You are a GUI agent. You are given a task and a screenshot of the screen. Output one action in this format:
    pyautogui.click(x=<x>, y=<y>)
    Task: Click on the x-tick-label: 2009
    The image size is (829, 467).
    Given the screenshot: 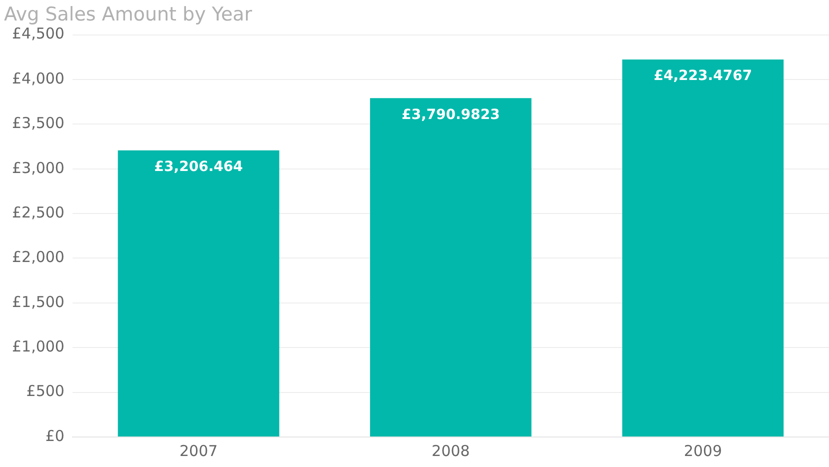 What is the action you would take?
    pyautogui.click(x=703, y=451)
    